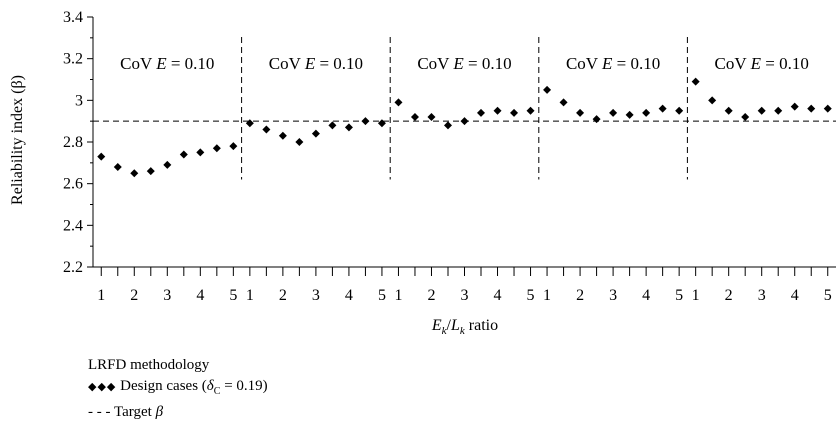 This screenshot has height=423, width=839. What do you see at coordinates (73, 184) in the screenshot?
I see `y-tick-label: 2.6` at bounding box center [73, 184].